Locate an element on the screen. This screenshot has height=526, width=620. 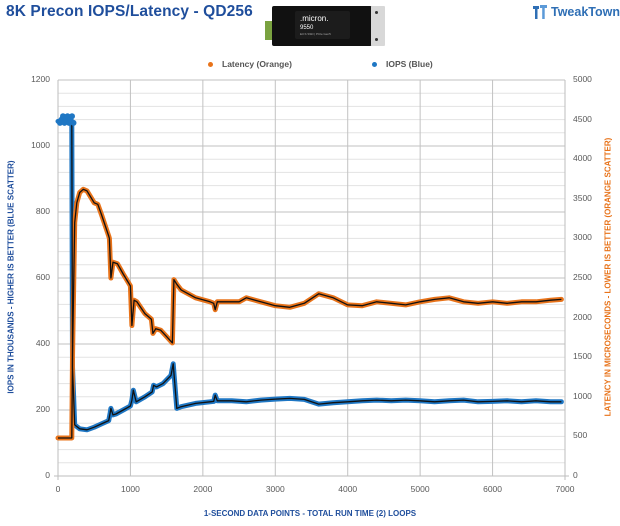
axis-tick-label: 1200 is located at coordinates (40, 79).